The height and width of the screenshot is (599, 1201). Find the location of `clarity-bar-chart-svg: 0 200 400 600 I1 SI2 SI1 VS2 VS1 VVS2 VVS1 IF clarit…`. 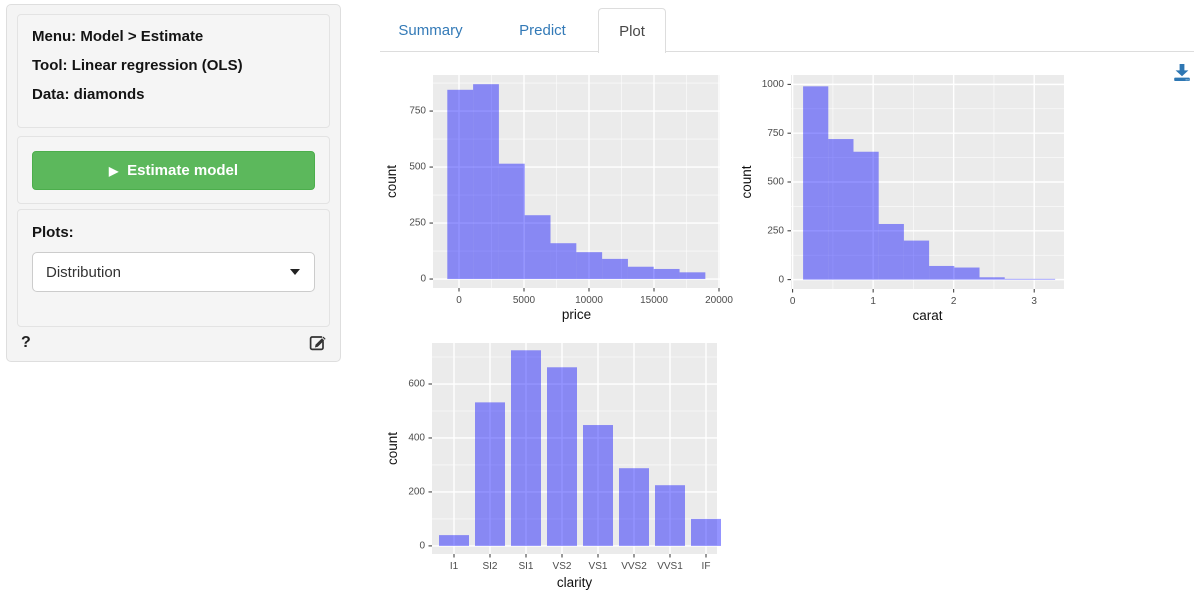

clarity-bar-chart-svg: 0 200 400 600 I1 SI2 SI1 VS2 VS1 VVS2 VVS1 IF clarit… is located at coordinates (553, 466).